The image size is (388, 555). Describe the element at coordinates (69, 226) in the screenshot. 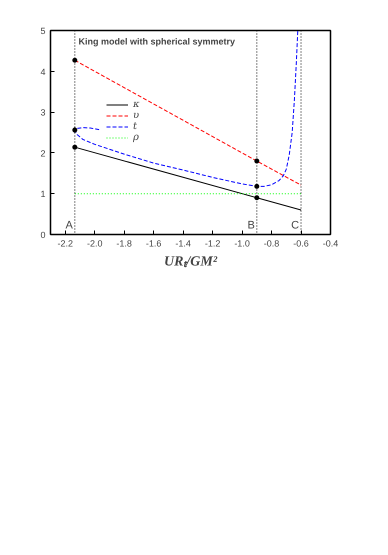

I see `ref-line-label: A` at that location.